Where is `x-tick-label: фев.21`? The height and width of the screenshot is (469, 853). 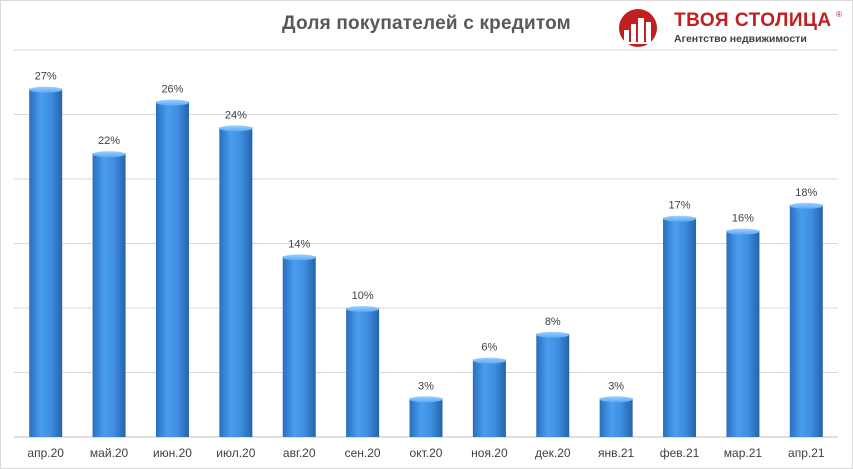 x-tick-label: фев.21 is located at coordinates (680, 453).